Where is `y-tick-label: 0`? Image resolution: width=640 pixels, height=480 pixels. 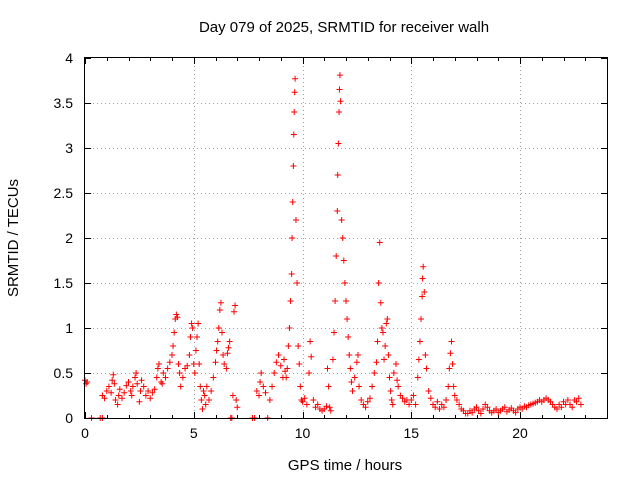 y-tick-label: 0 is located at coordinates (69, 418).